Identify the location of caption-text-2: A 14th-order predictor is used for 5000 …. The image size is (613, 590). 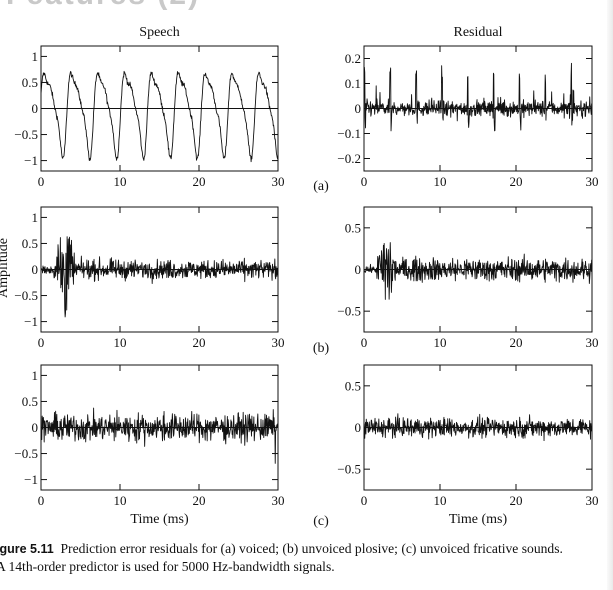
(167, 566).